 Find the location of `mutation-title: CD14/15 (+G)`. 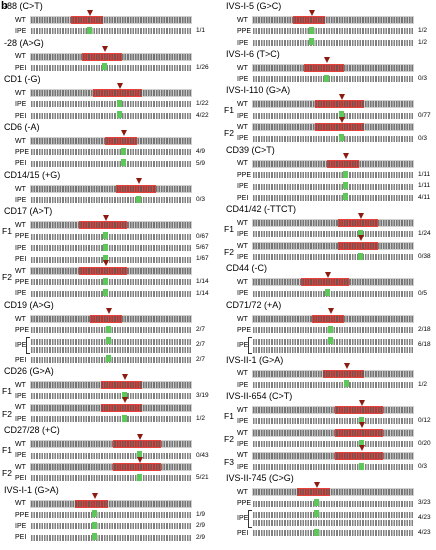

mutation-title: CD14/15 (+G) is located at coordinates (32, 174).